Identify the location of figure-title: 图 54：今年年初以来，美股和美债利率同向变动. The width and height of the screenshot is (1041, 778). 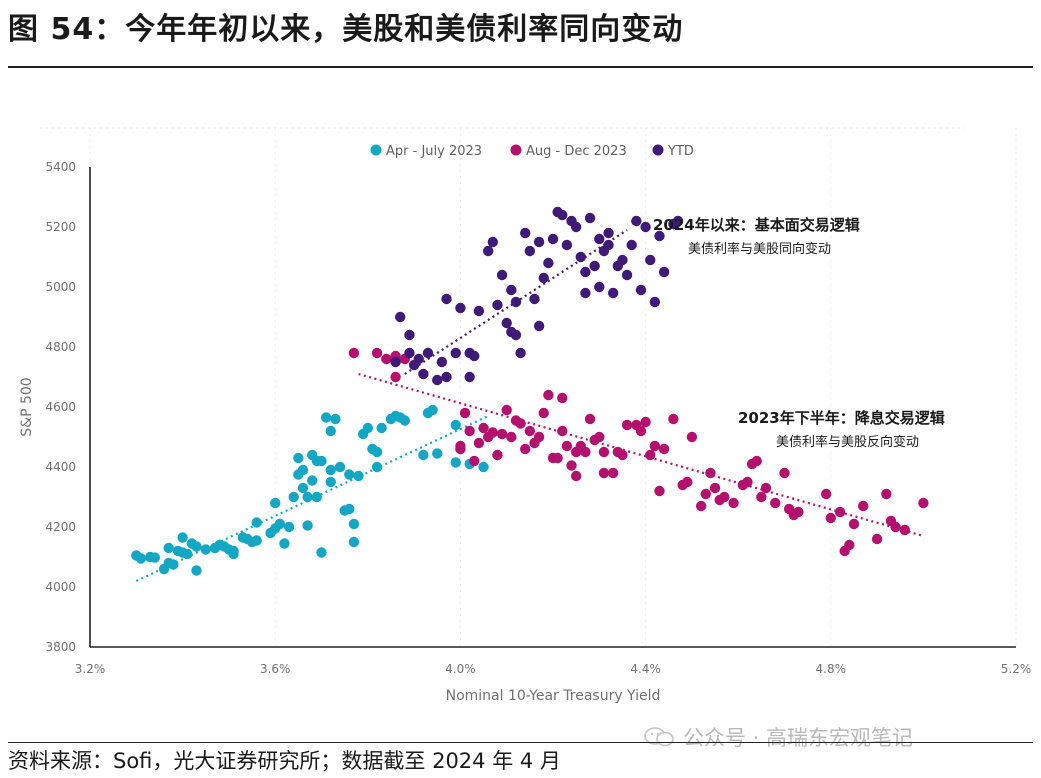
(346, 29).